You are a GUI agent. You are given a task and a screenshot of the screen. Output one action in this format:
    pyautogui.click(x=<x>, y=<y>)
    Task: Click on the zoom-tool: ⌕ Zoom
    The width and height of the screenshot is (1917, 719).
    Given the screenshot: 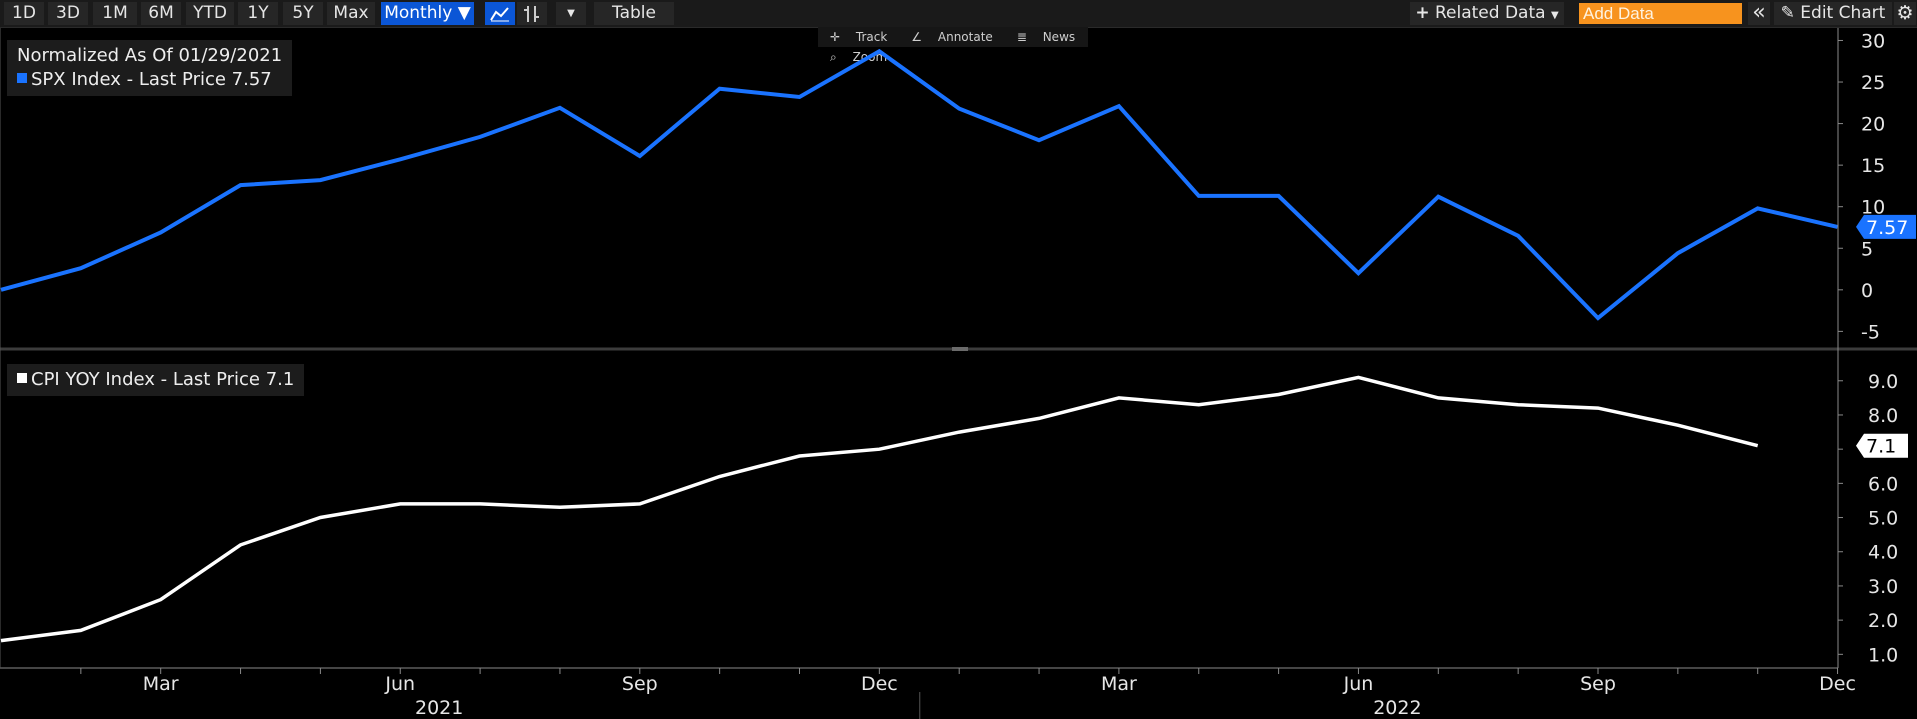 What is the action you would take?
    pyautogui.click(x=858, y=57)
    